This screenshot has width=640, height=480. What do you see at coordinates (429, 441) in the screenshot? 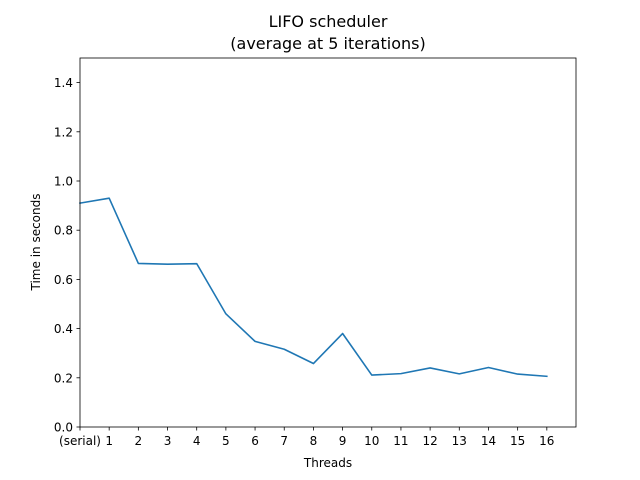
I see `x-tick-label-12: 12` at bounding box center [429, 441].